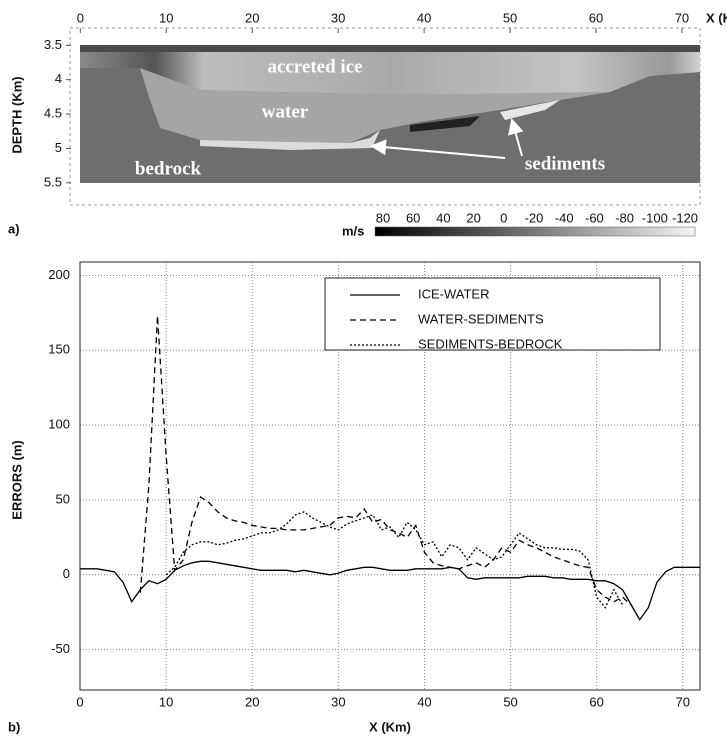 This screenshot has height=743, width=727. I want to click on y-tick-label: 3.5, so click(53, 44).